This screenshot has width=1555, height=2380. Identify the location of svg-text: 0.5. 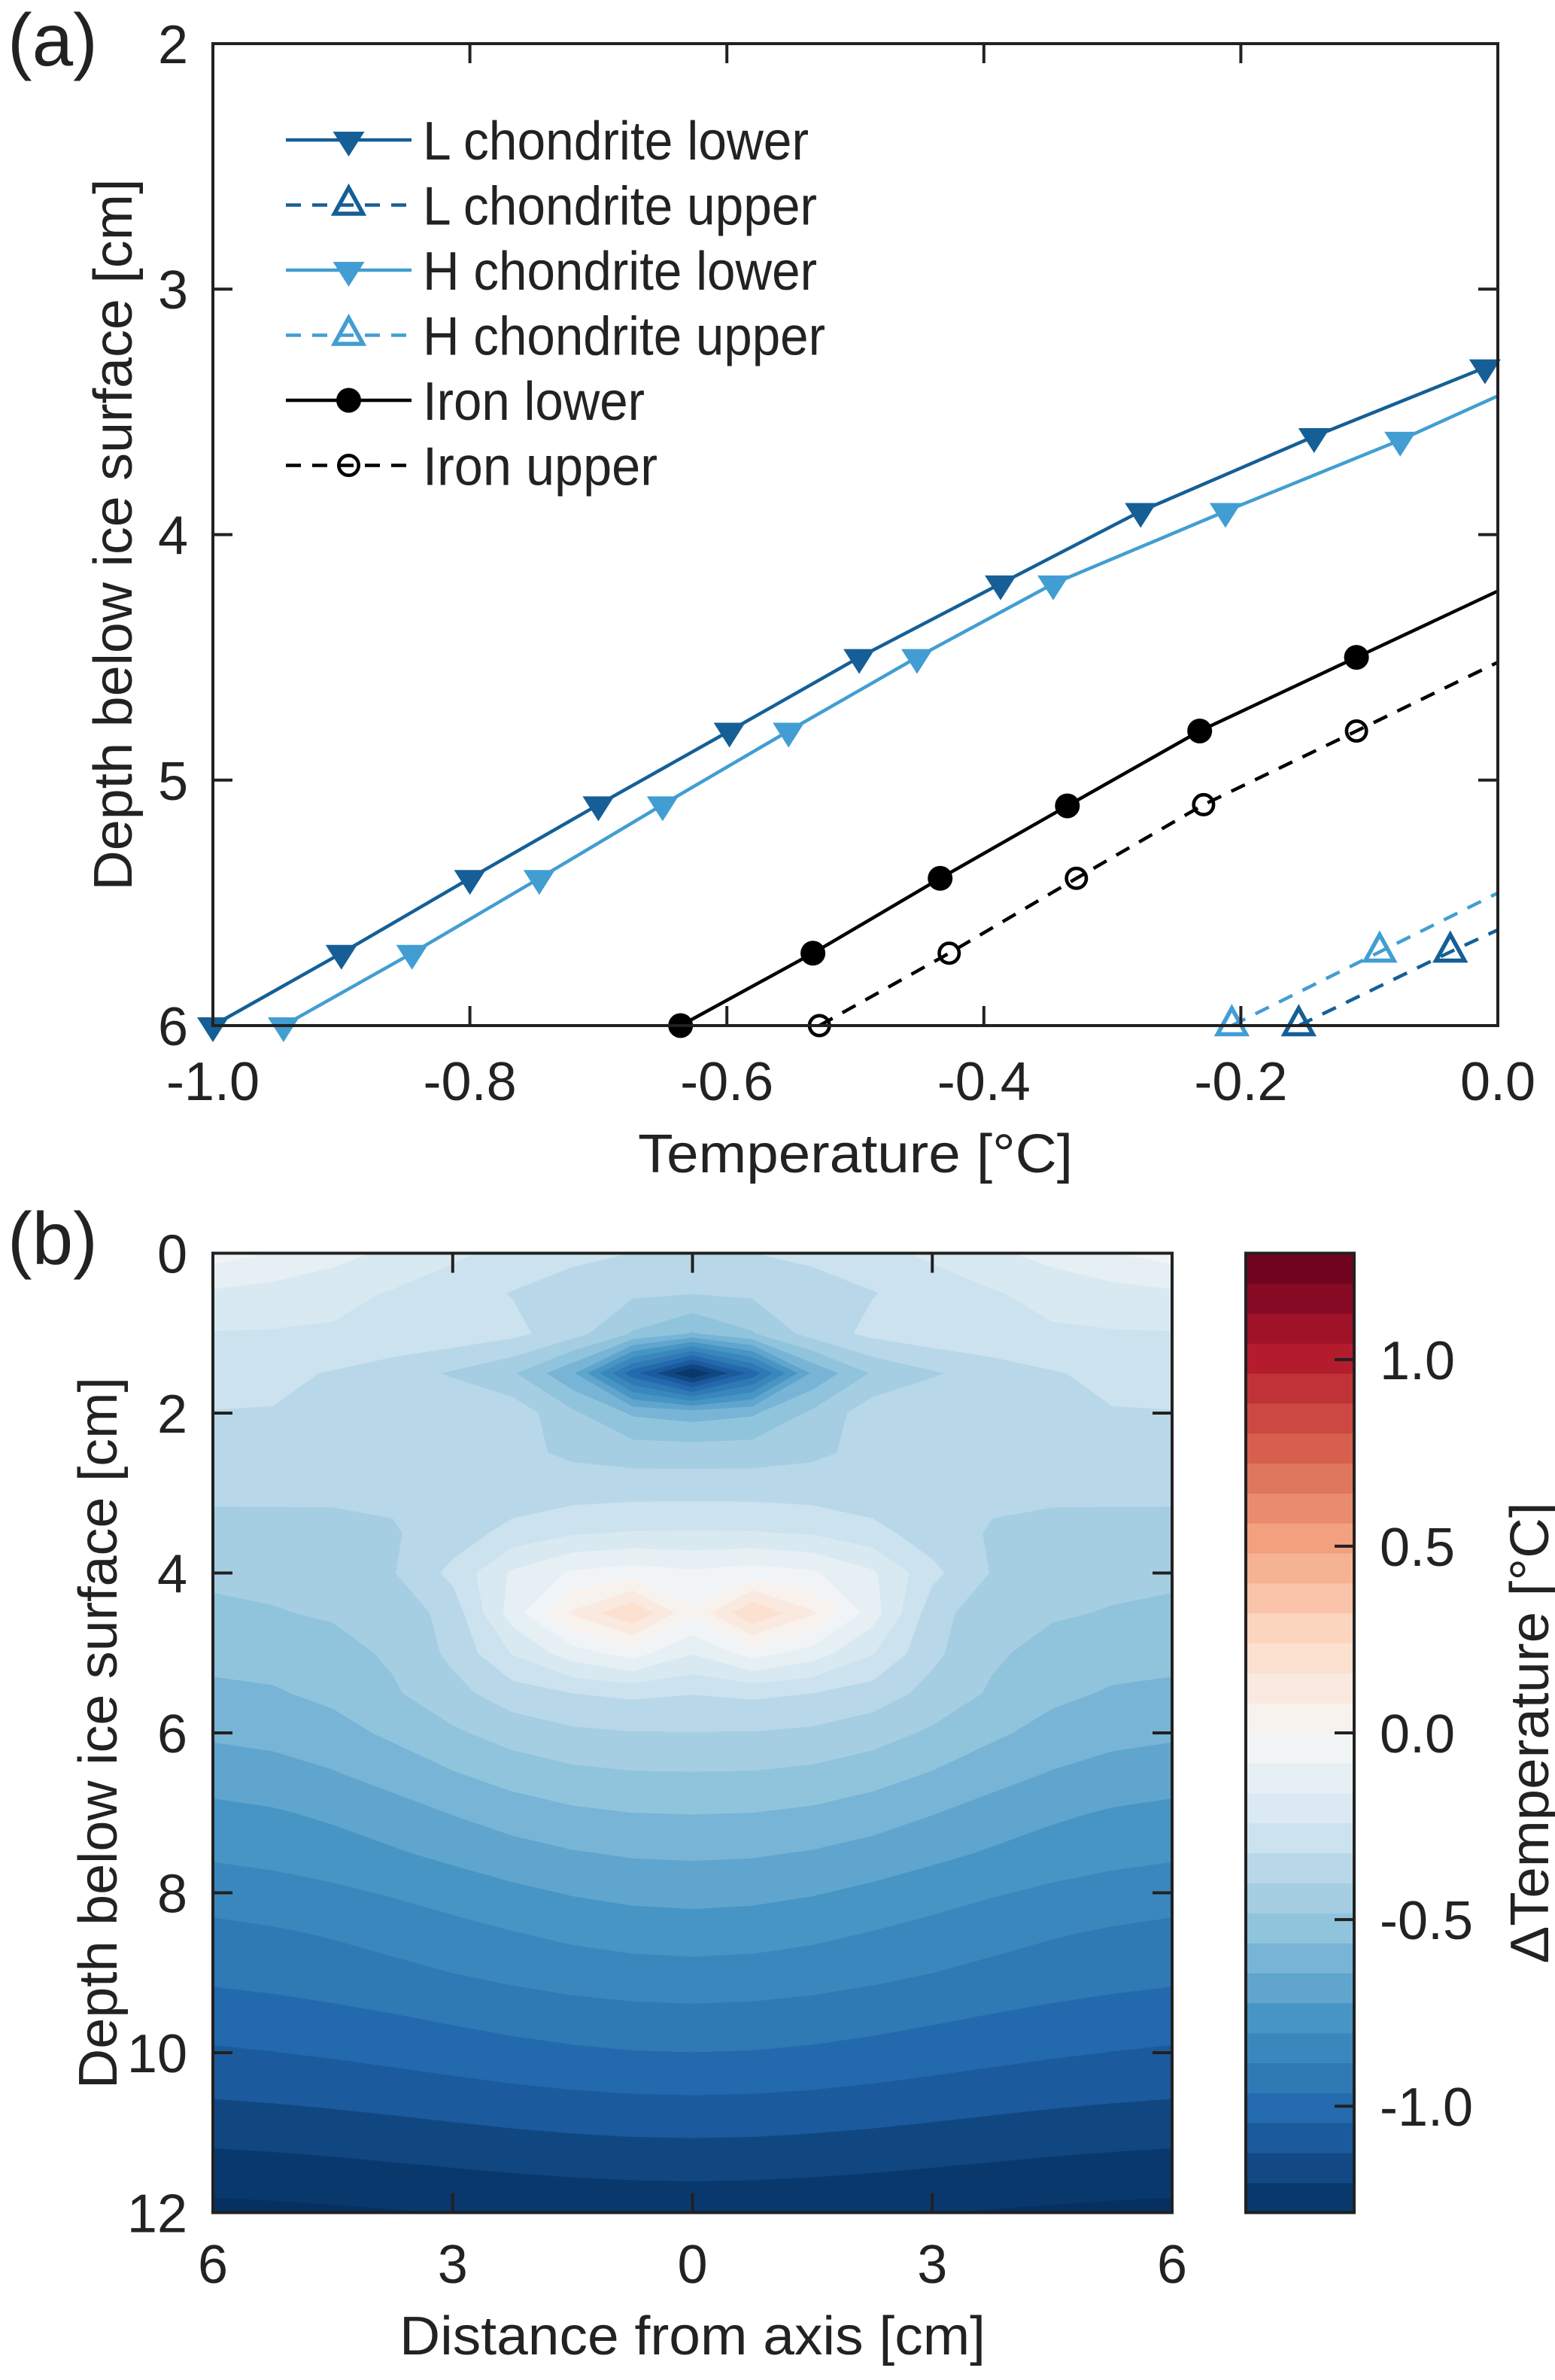
(1417, 1548).